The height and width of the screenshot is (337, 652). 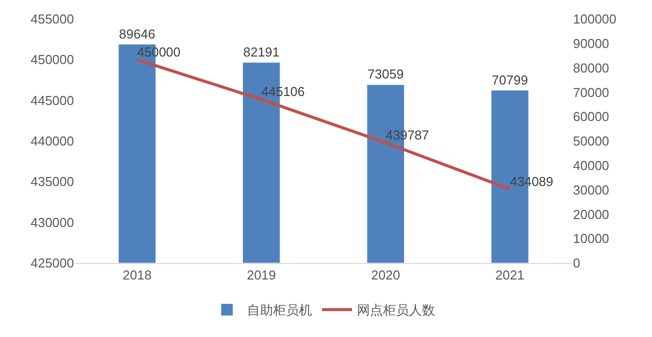 What do you see at coordinates (396, 310) in the screenshot?
I see `legend-label: 网点柜员人数` at bounding box center [396, 310].